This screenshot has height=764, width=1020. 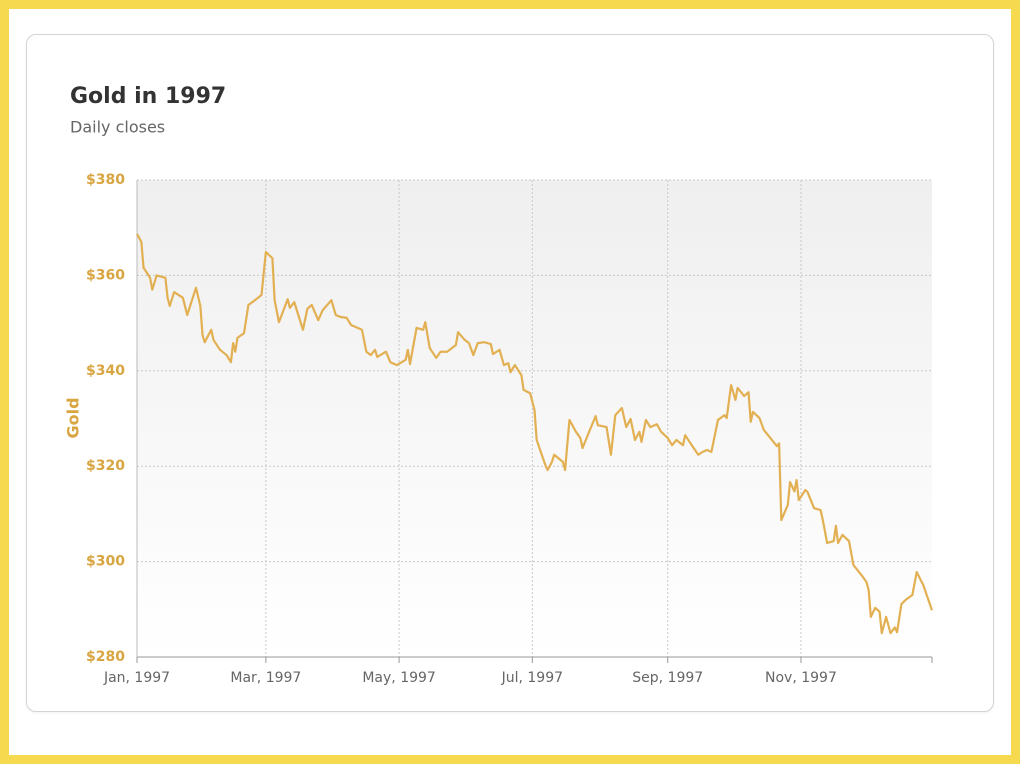 What do you see at coordinates (105, 562) in the screenshot?
I see `y-tick-label: $300` at bounding box center [105, 562].